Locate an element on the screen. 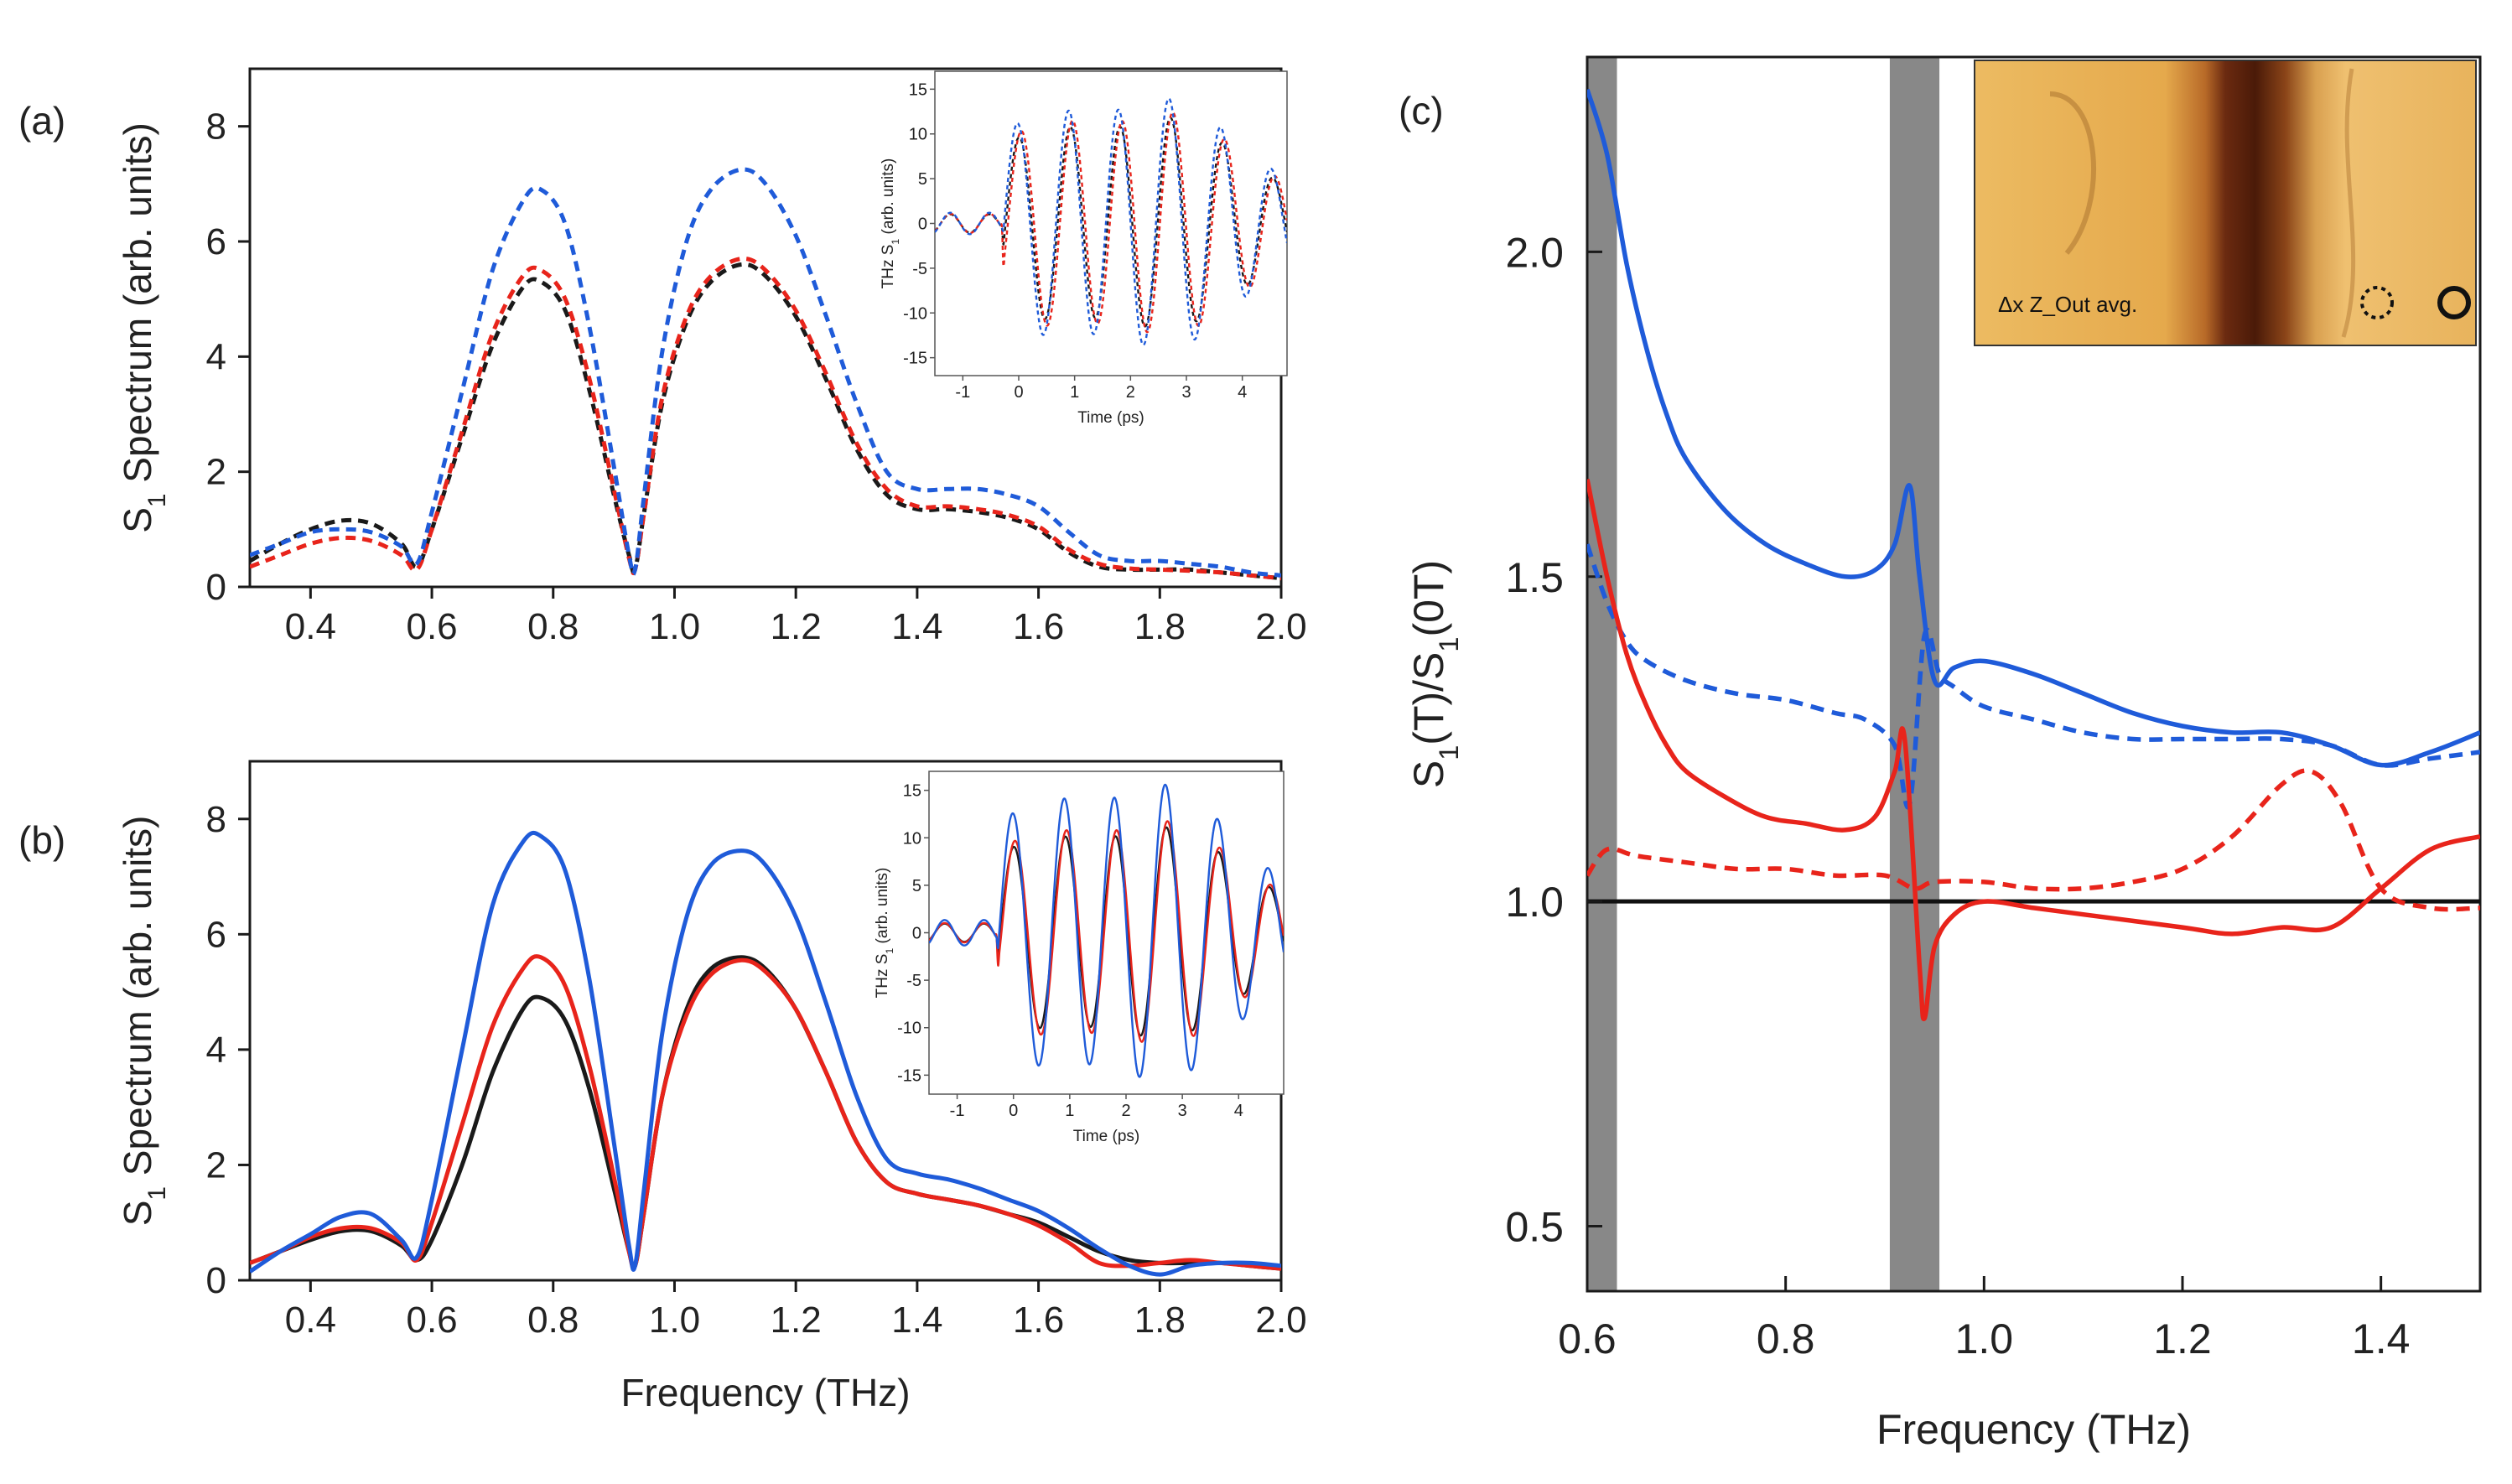  series-line-blue-dashed is located at coordinates (2033, 676).